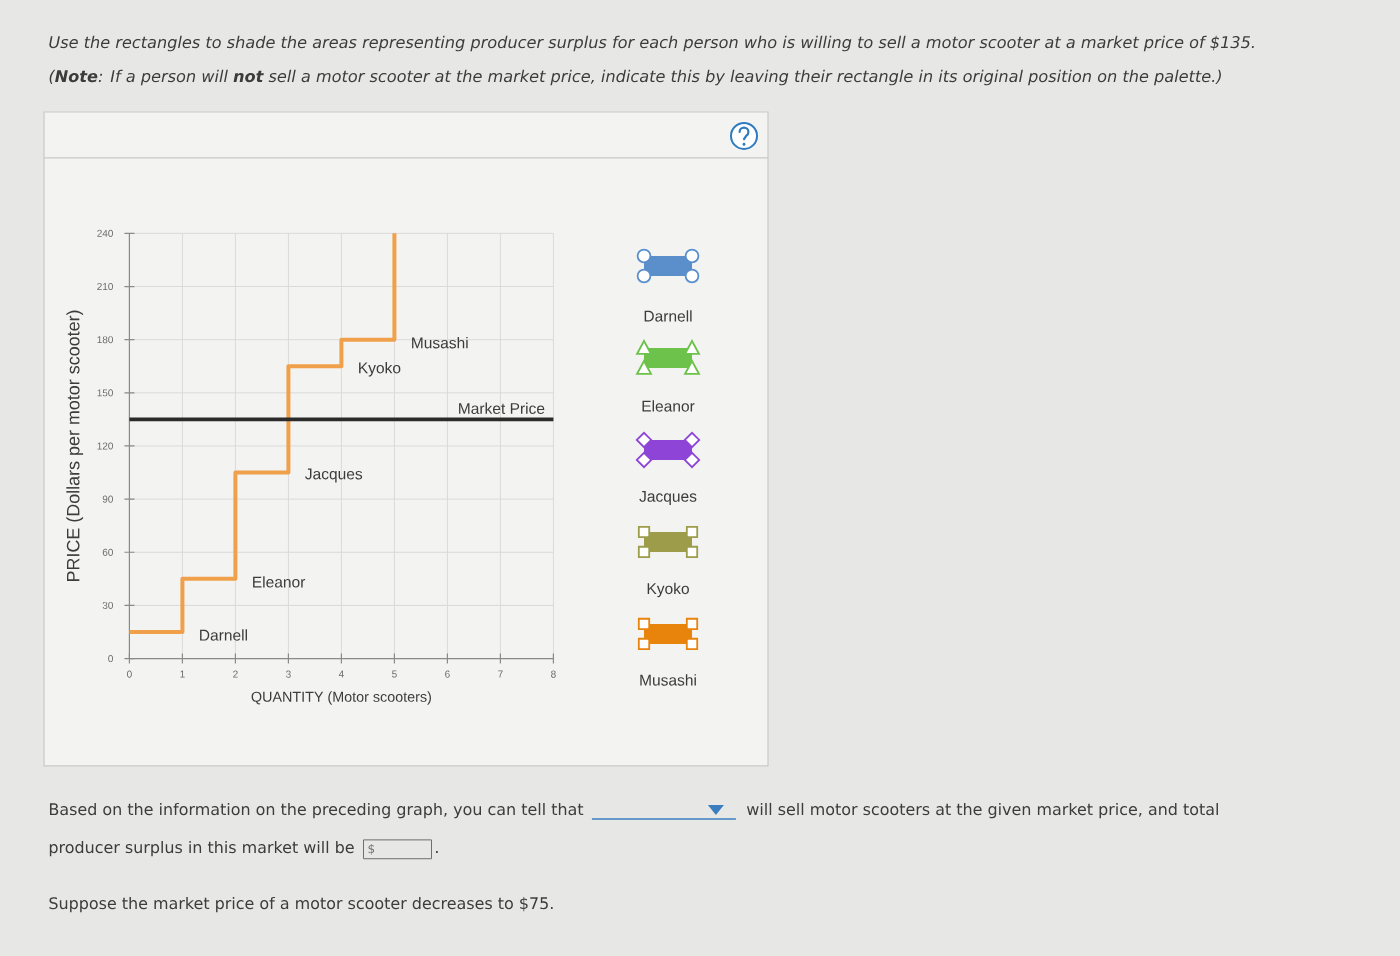 This screenshot has width=1400, height=956. What do you see at coordinates (651, 43) in the screenshot?
I see `text: Use the rectangles to shade the areas representing producer surplus for each person who is willing to sell a motor scooter at a market price of $135.` at bounding box center [651, 43].